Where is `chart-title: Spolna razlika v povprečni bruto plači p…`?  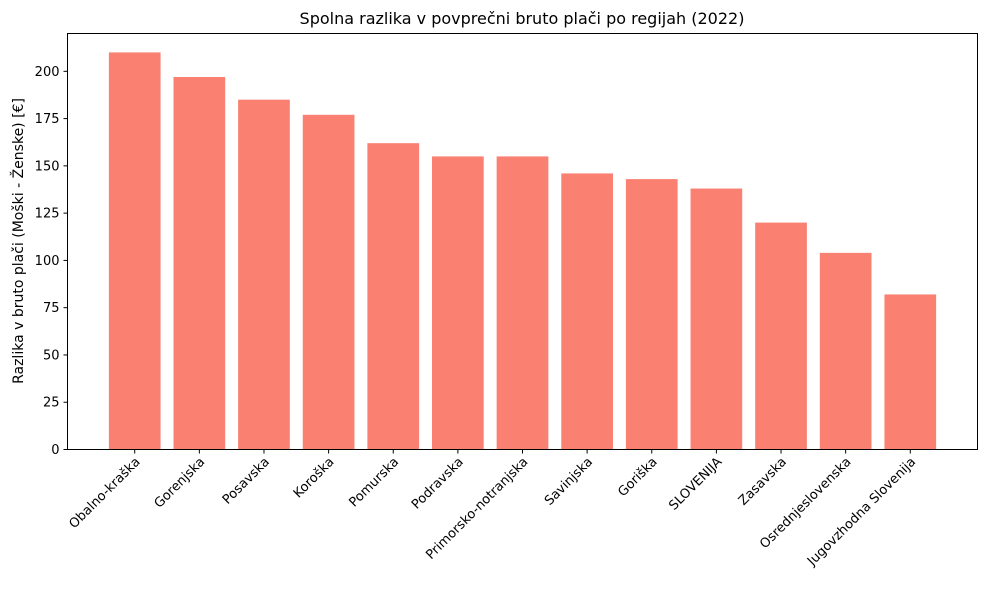
chart-title: Spolna razlika v povprečni bruto plači p… is located at coordinates (522, 18).